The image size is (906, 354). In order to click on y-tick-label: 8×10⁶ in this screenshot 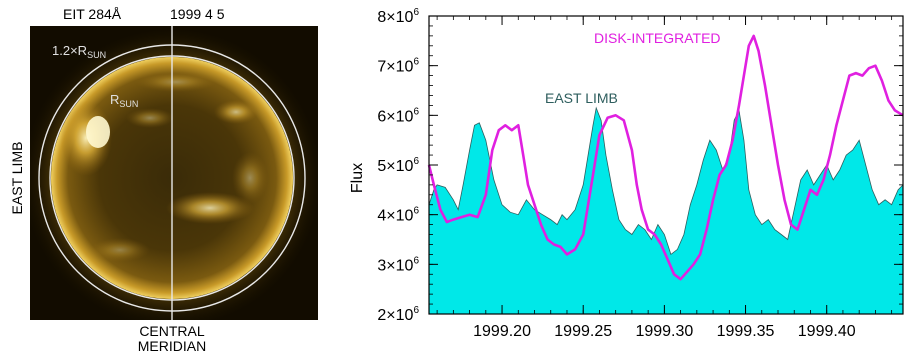, I will do `click(398, 16)`.